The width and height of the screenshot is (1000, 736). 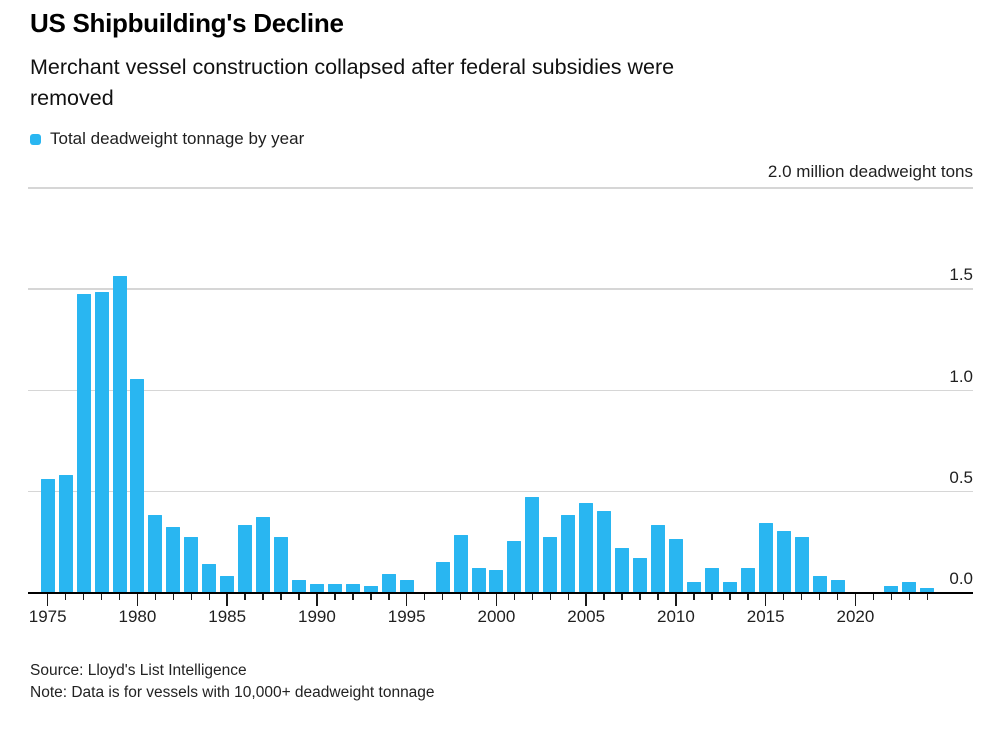 I want to click on bar-2015, so click(x=765, y=557).